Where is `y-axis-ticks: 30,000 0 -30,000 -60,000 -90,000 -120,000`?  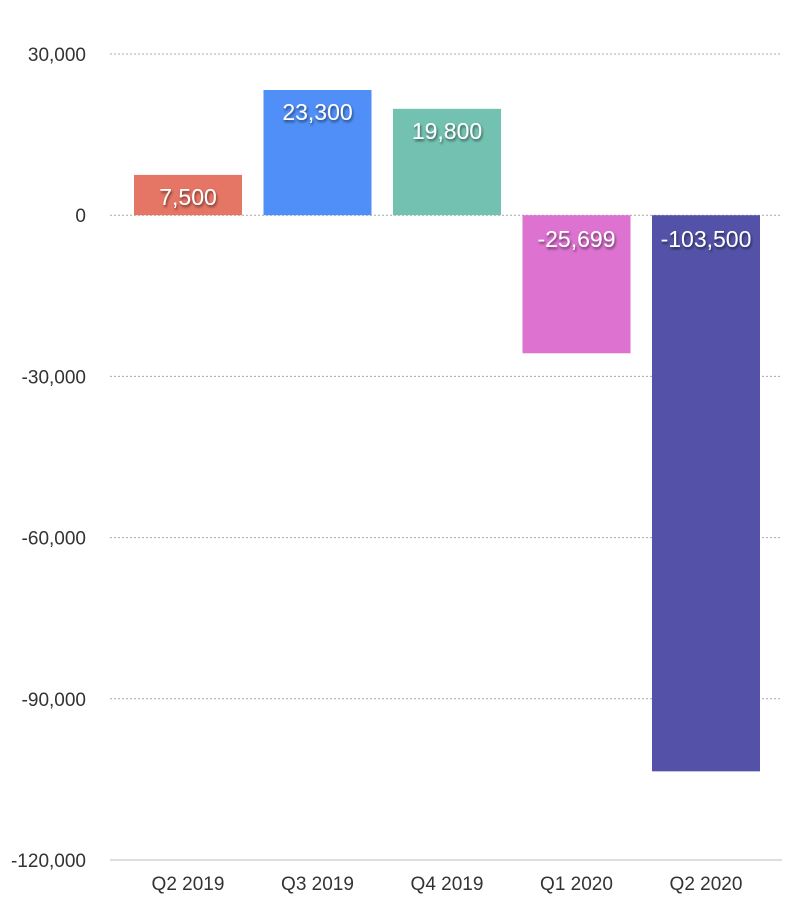
y-axis-ticks: 30,000 0 -30,000 -60,000 -90,000 -120,000 is located at coordinates (48, 458).